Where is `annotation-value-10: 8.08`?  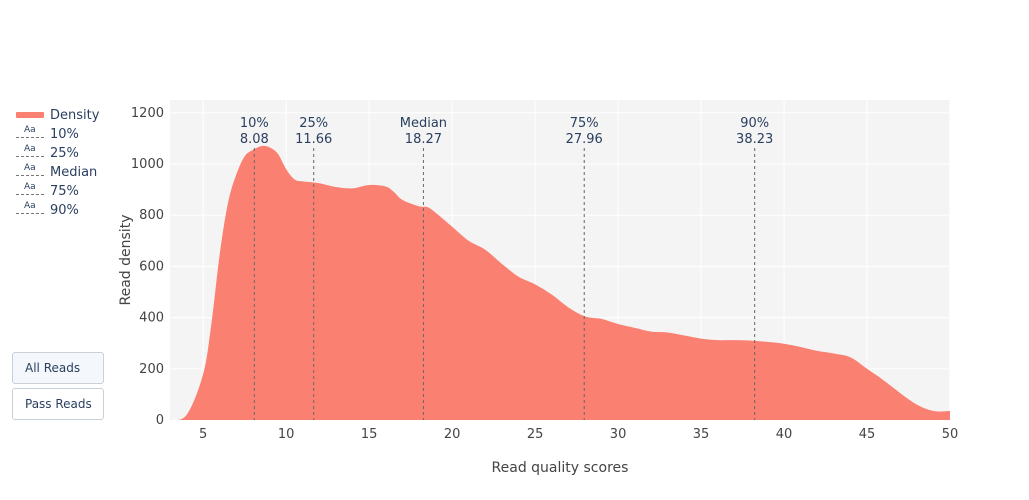 annotation-value-10: 8.08 is located at coordinates (254, 139).